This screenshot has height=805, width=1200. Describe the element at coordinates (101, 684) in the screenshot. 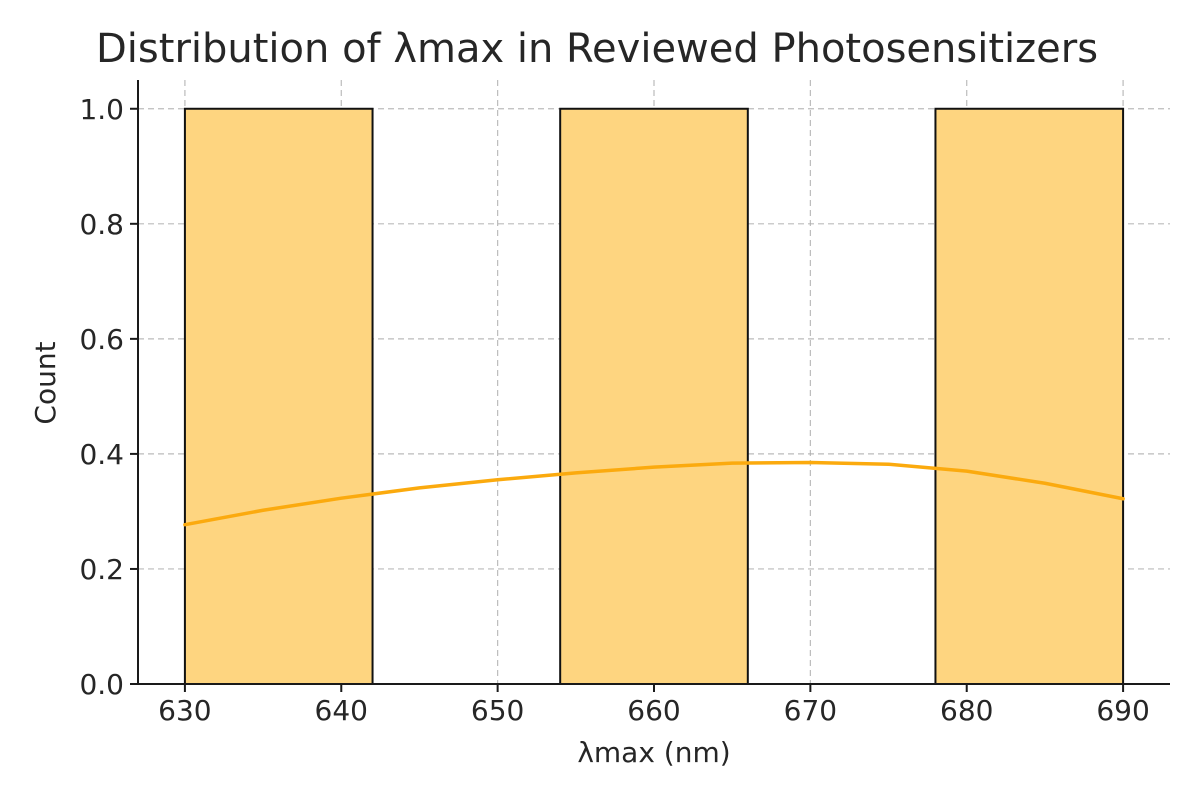

I see `y-tick-label-0: 0.0` at that location.